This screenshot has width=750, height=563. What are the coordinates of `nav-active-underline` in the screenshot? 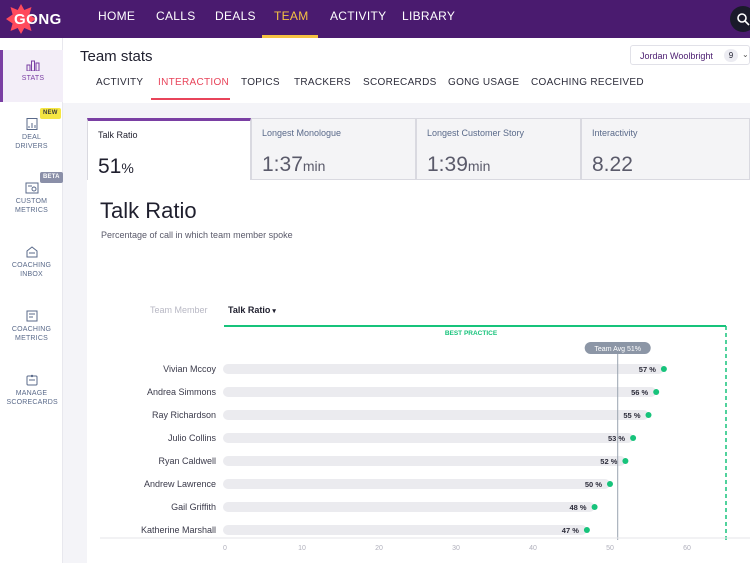 It's located at (290, 36).